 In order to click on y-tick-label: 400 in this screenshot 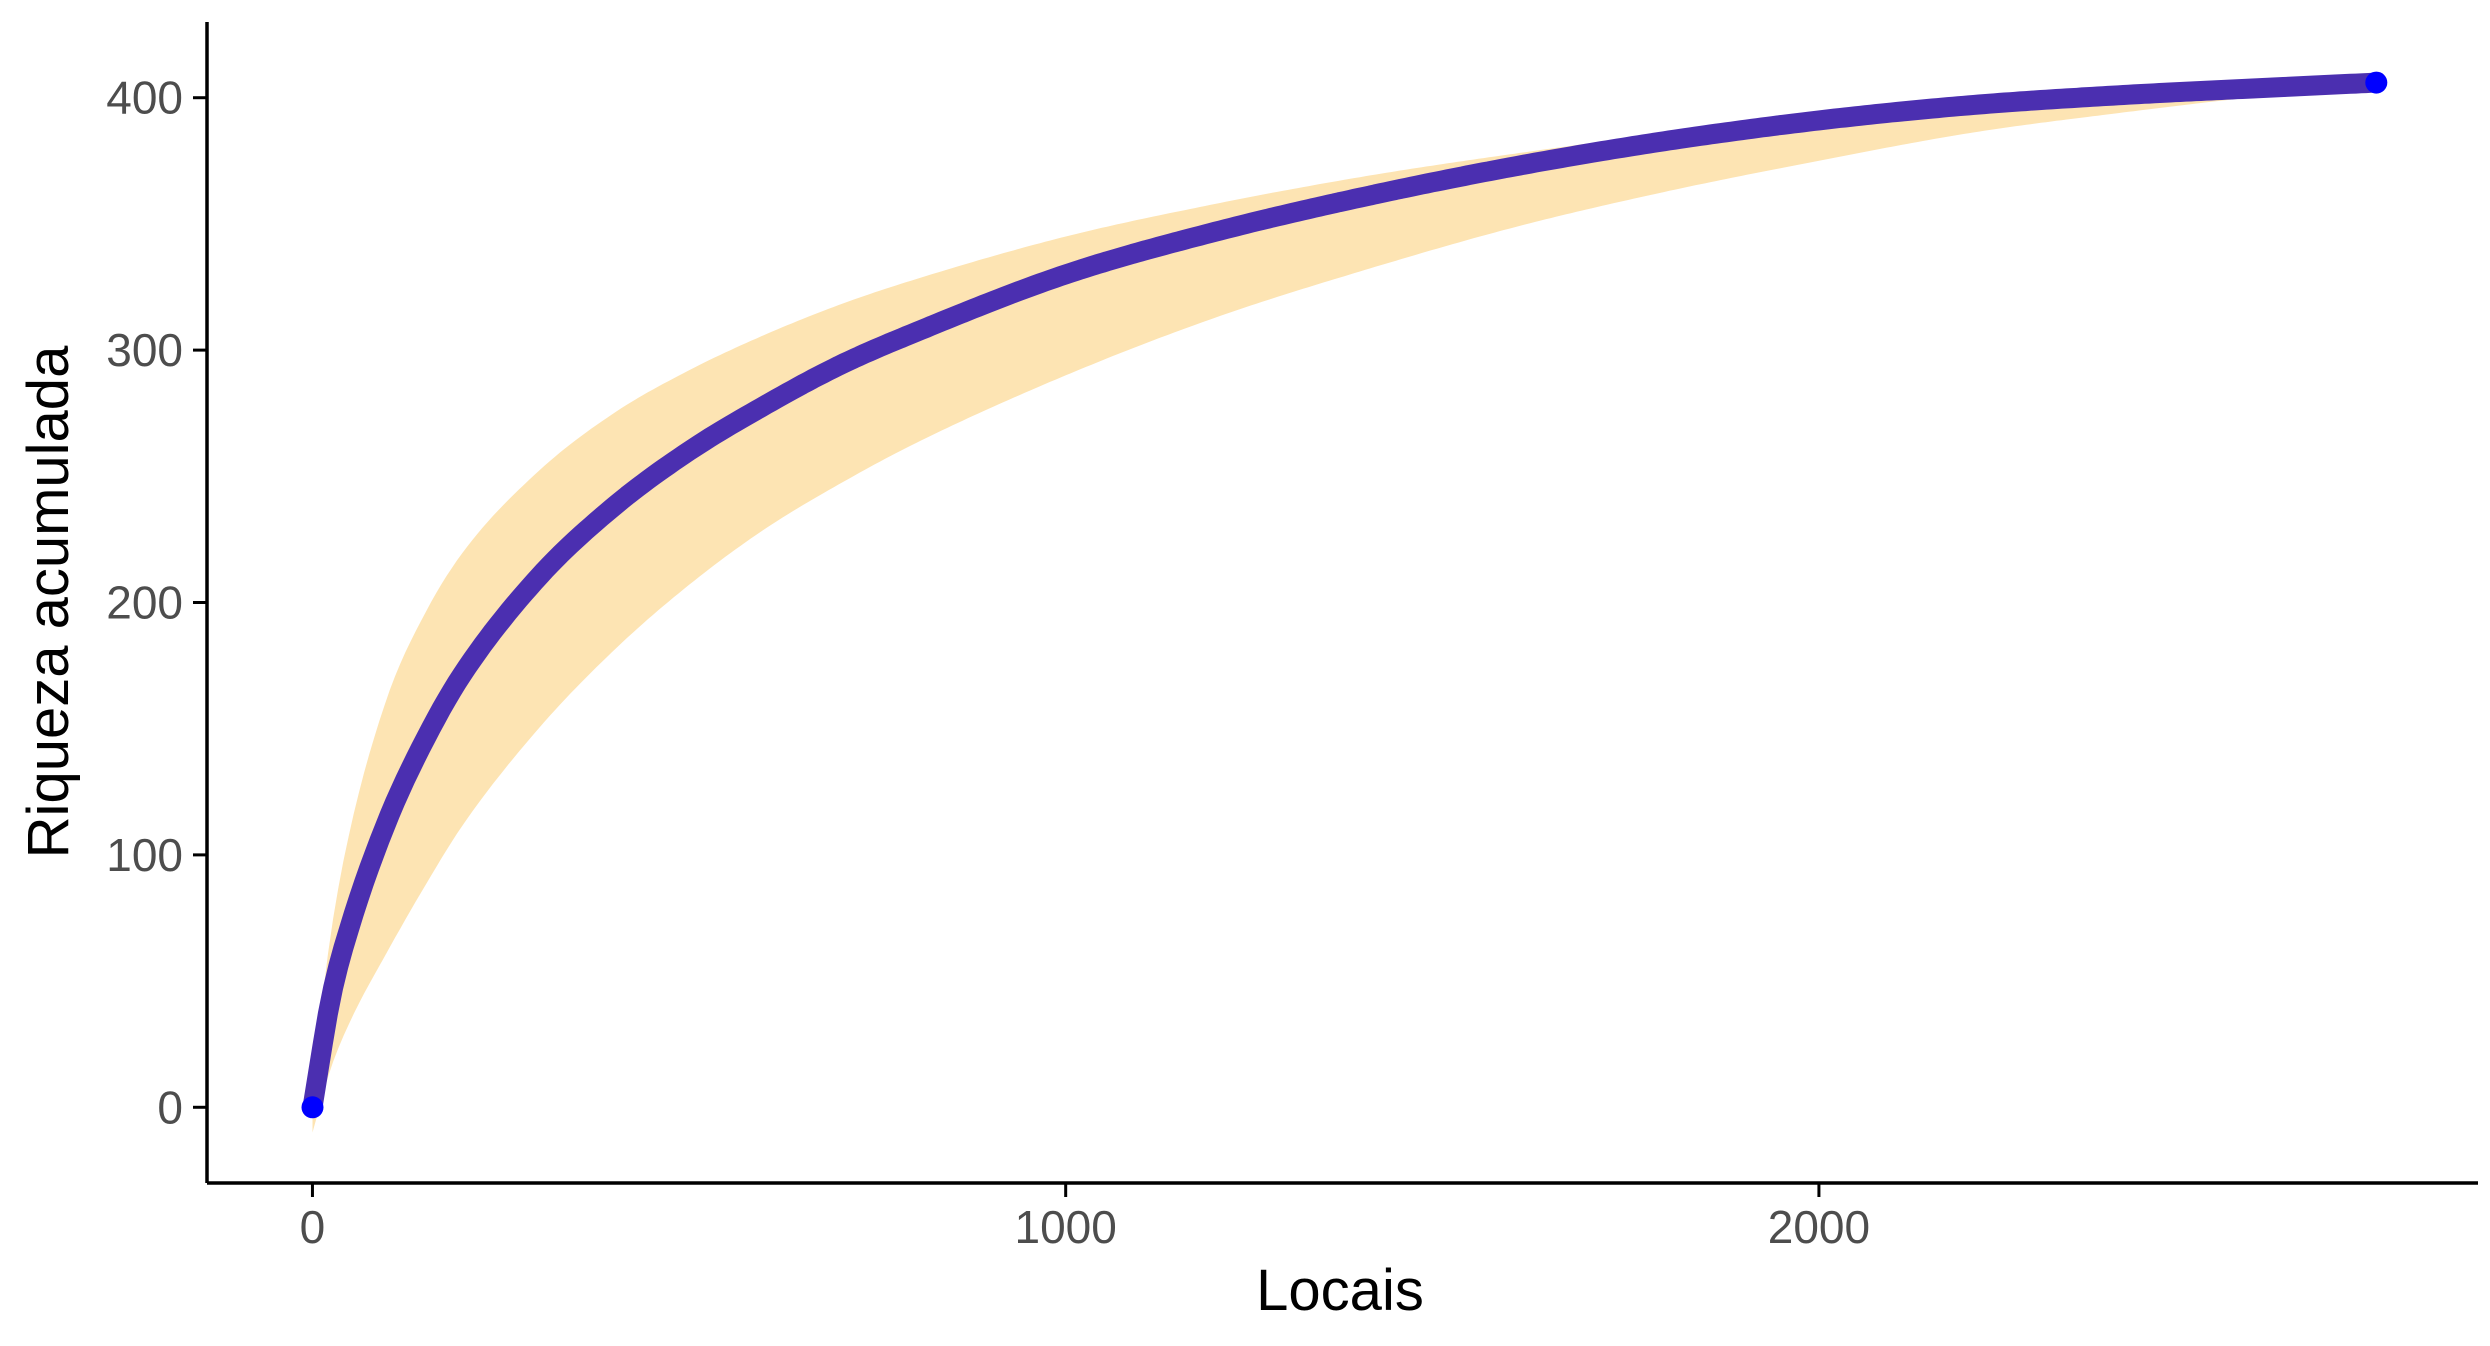, I will do `click(144, 98)`.